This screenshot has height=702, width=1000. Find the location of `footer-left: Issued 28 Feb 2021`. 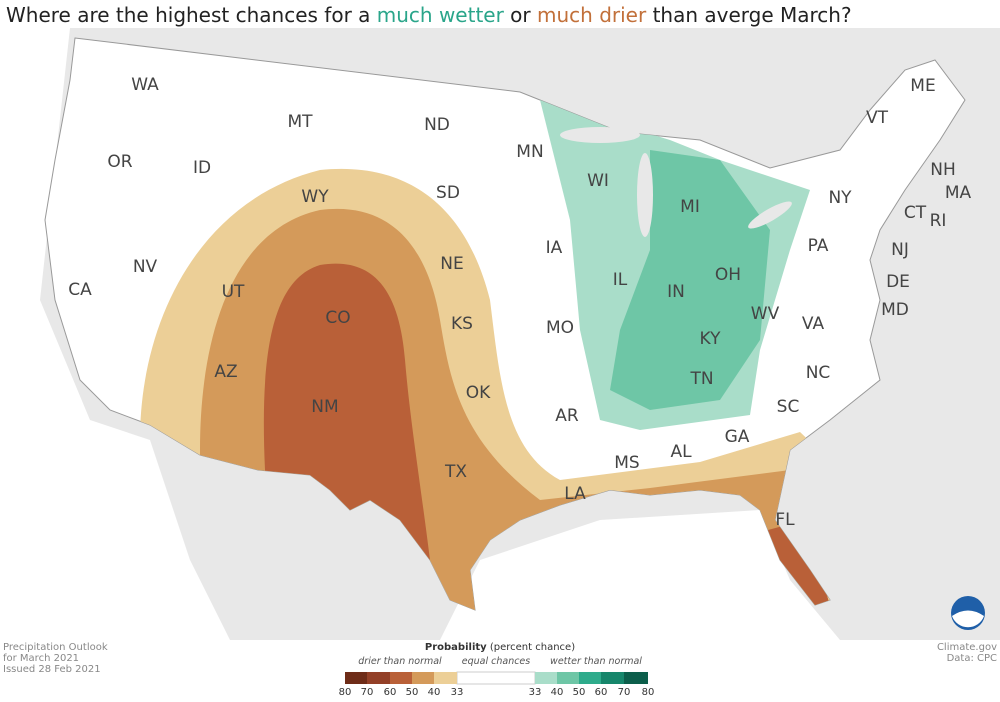

footer-left: Issued 28 Feb 2021 is located at coordinates (52, 669).